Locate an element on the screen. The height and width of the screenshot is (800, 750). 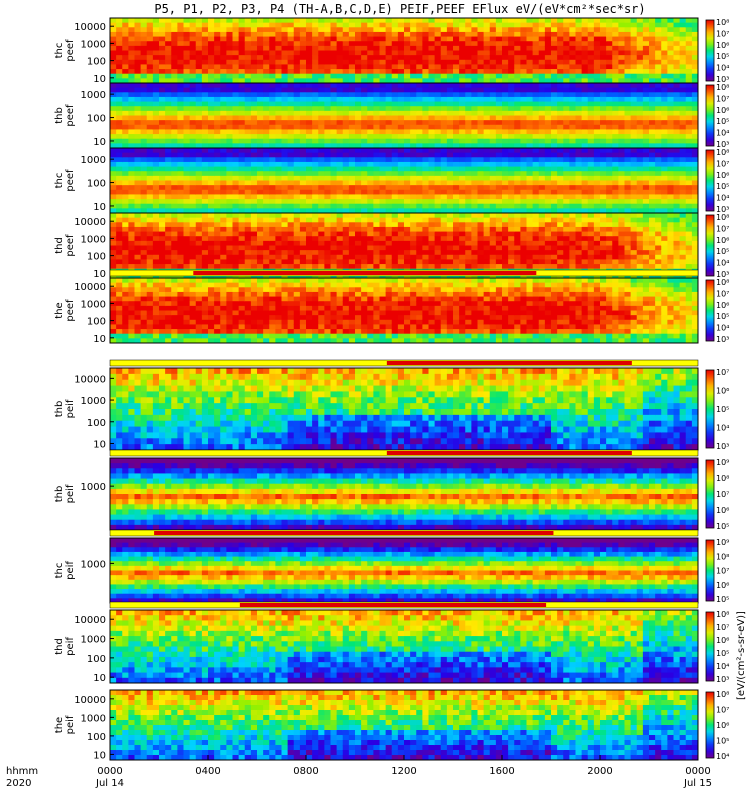
panel-thc-peif: 1000 thc peif 10⁵ 10⁶ 10⁷ 10⁸ 10⁹ is located at coordinates (391, 566).